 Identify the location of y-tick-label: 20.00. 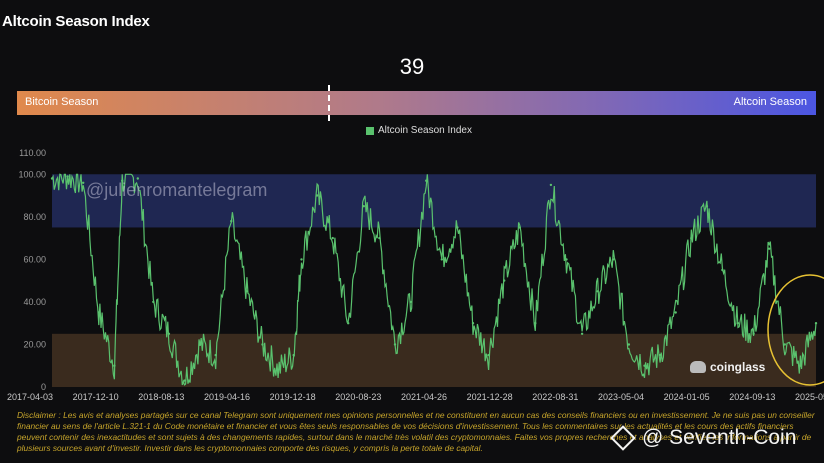
(34, 344).